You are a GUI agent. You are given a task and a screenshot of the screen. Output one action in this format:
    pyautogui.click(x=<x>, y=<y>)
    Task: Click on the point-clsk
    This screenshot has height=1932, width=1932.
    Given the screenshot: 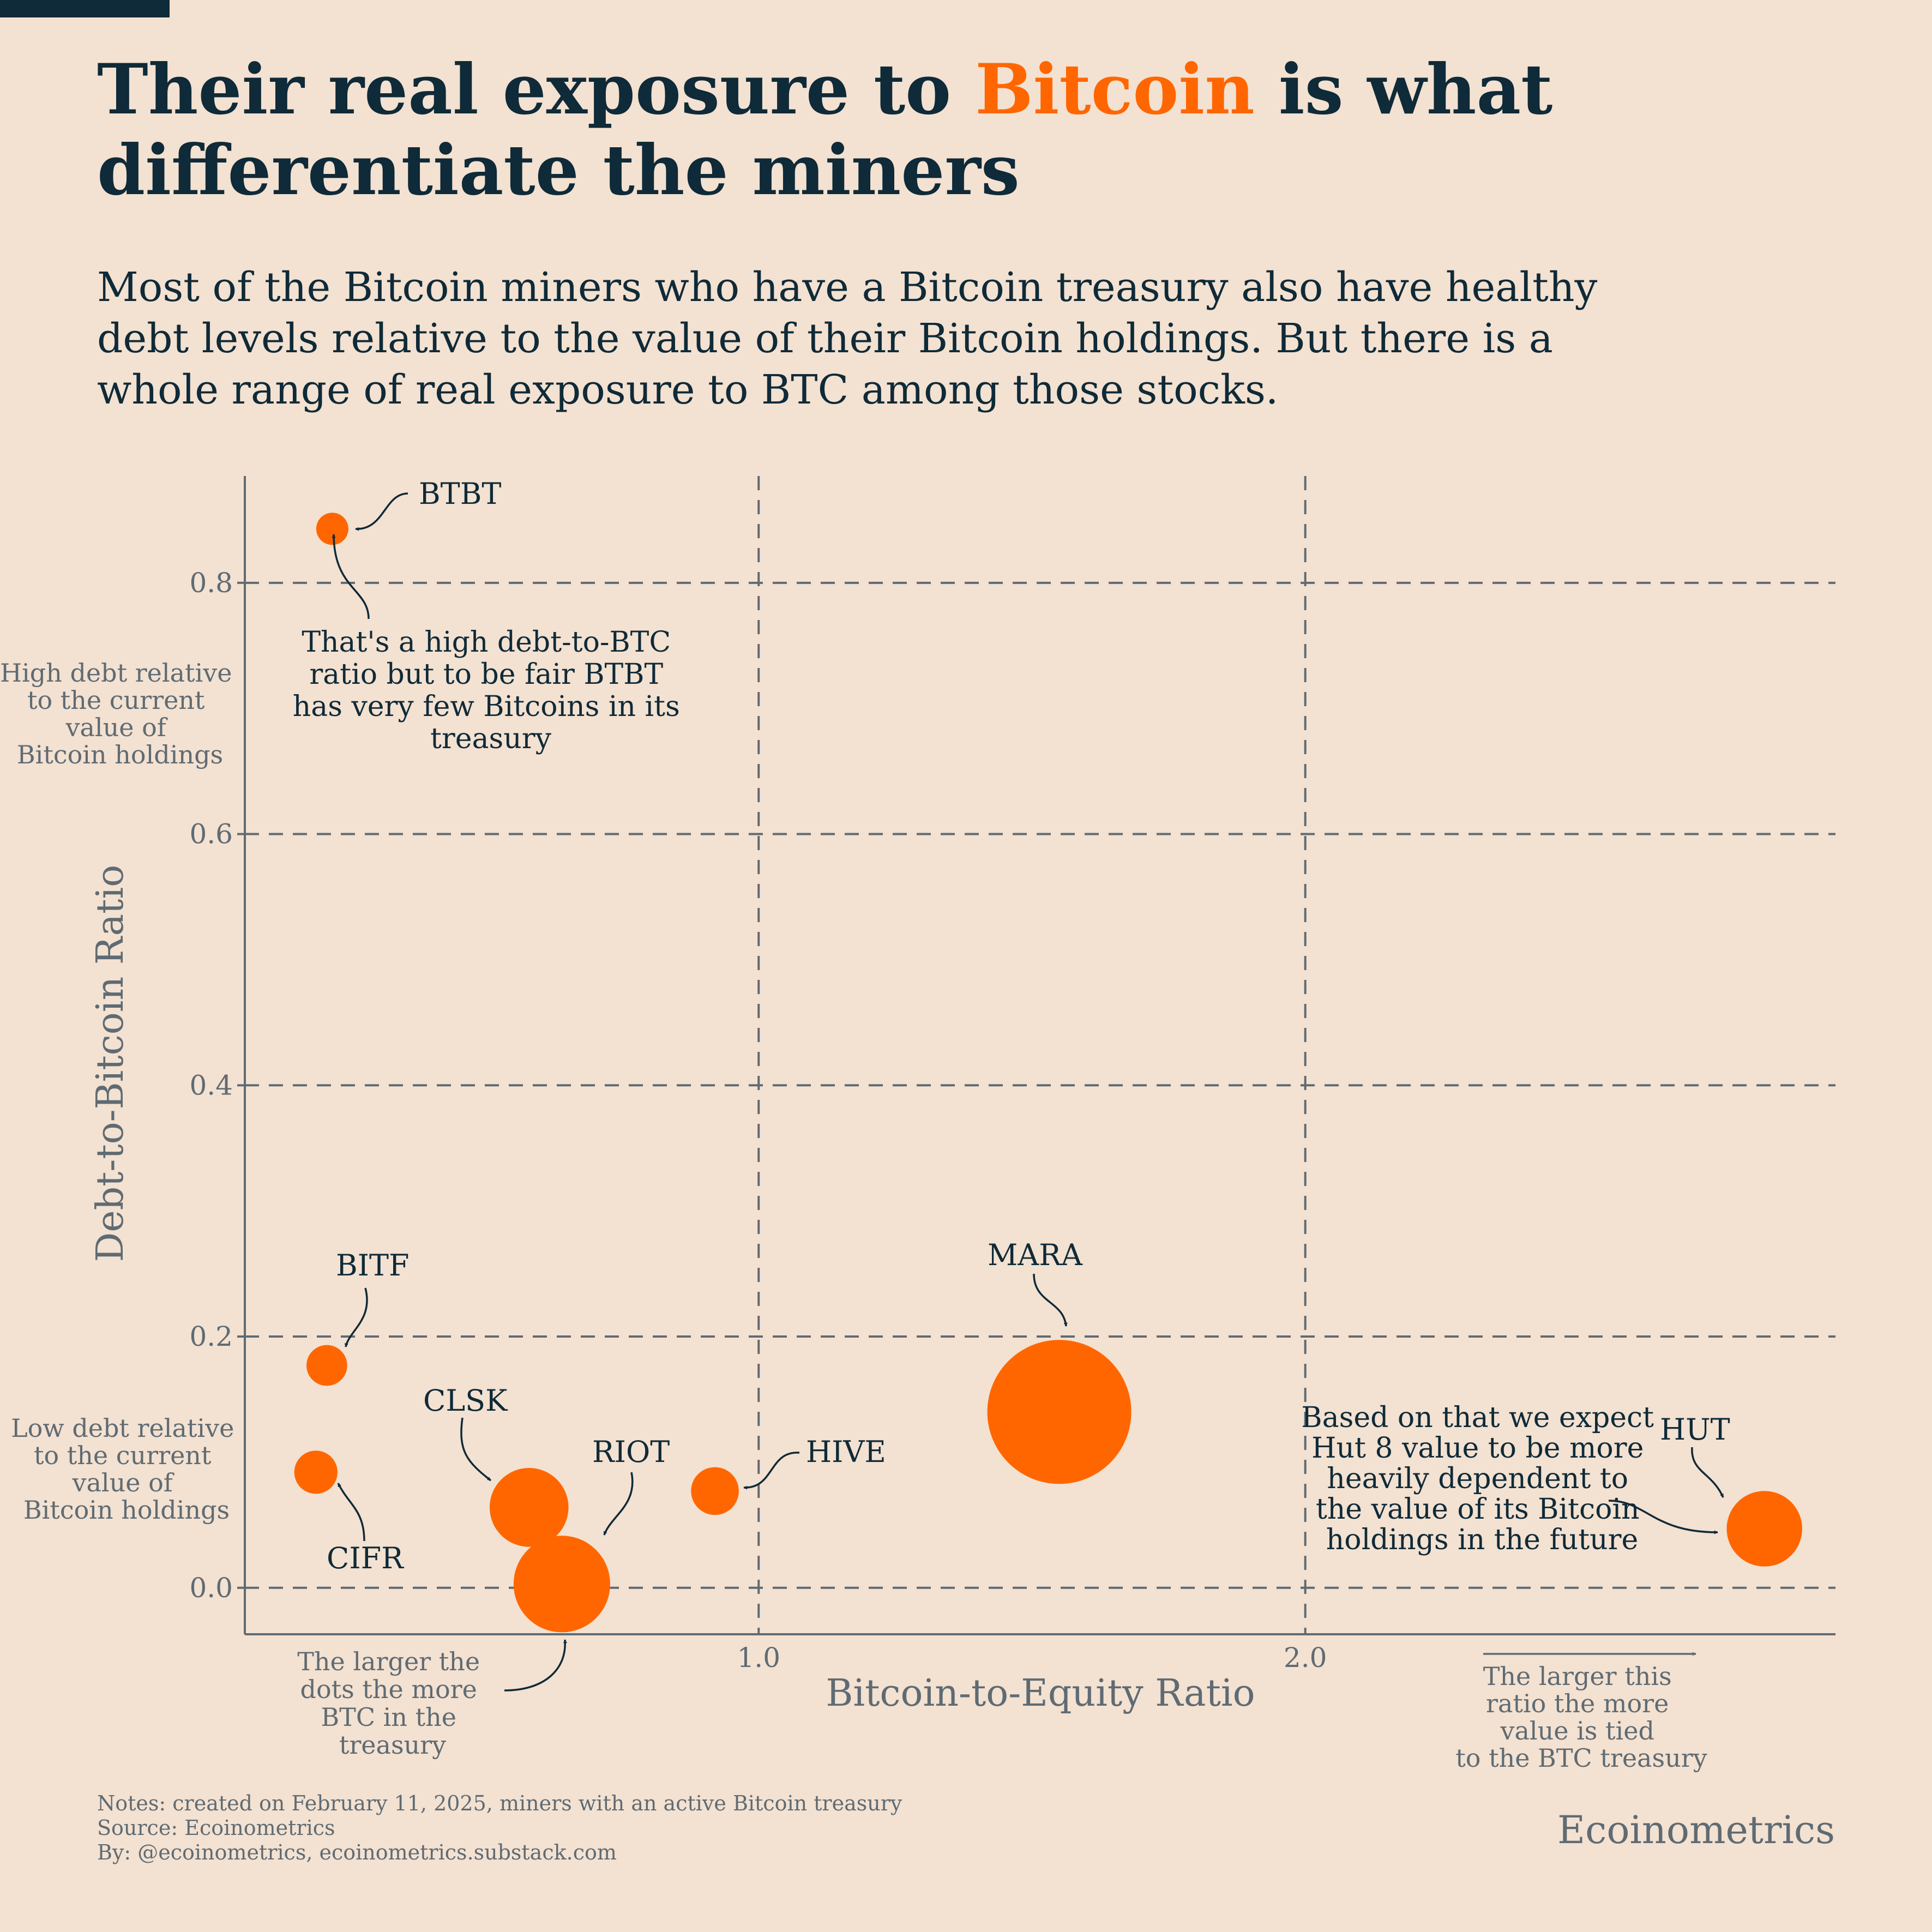 What is the action you would take?
    pyautogui.click(x=529, y=1507)
    